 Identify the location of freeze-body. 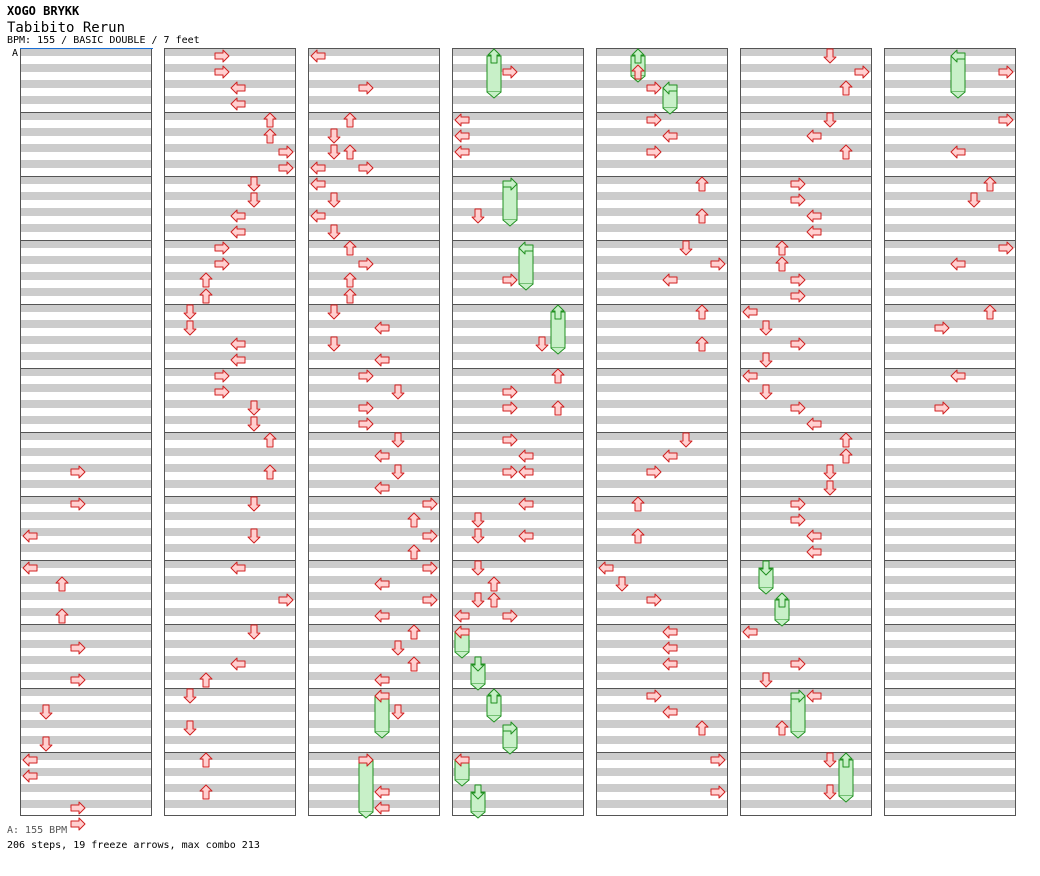
(798, 714).